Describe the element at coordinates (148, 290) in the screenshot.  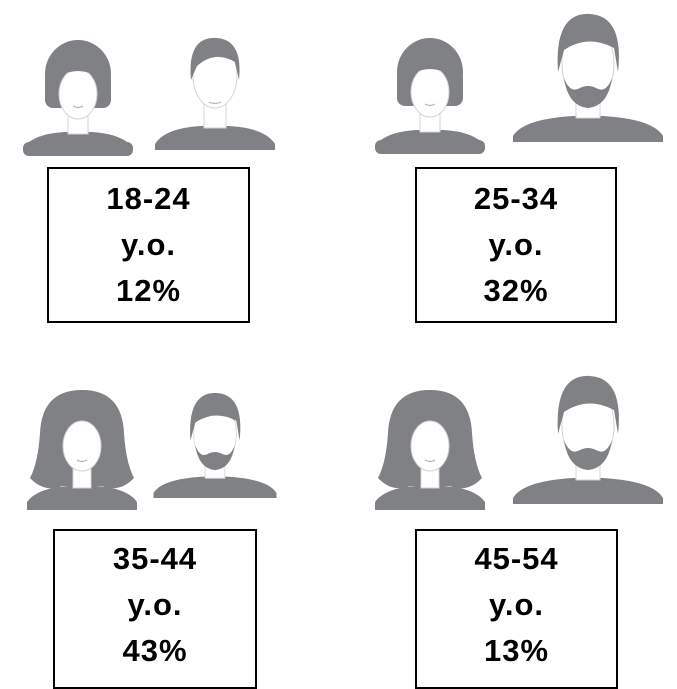
I see `share: 12%` at that location.